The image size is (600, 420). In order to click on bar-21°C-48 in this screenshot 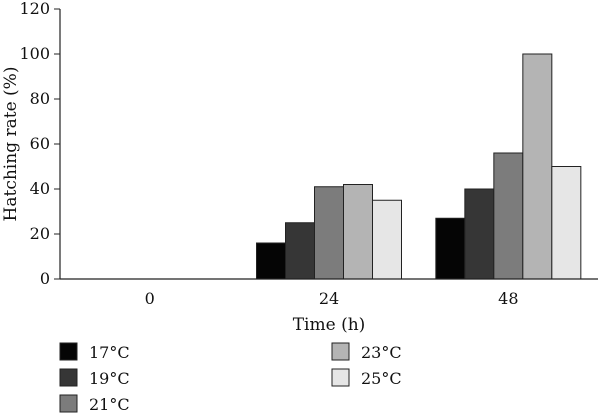, I will do `click(508, 216)`.